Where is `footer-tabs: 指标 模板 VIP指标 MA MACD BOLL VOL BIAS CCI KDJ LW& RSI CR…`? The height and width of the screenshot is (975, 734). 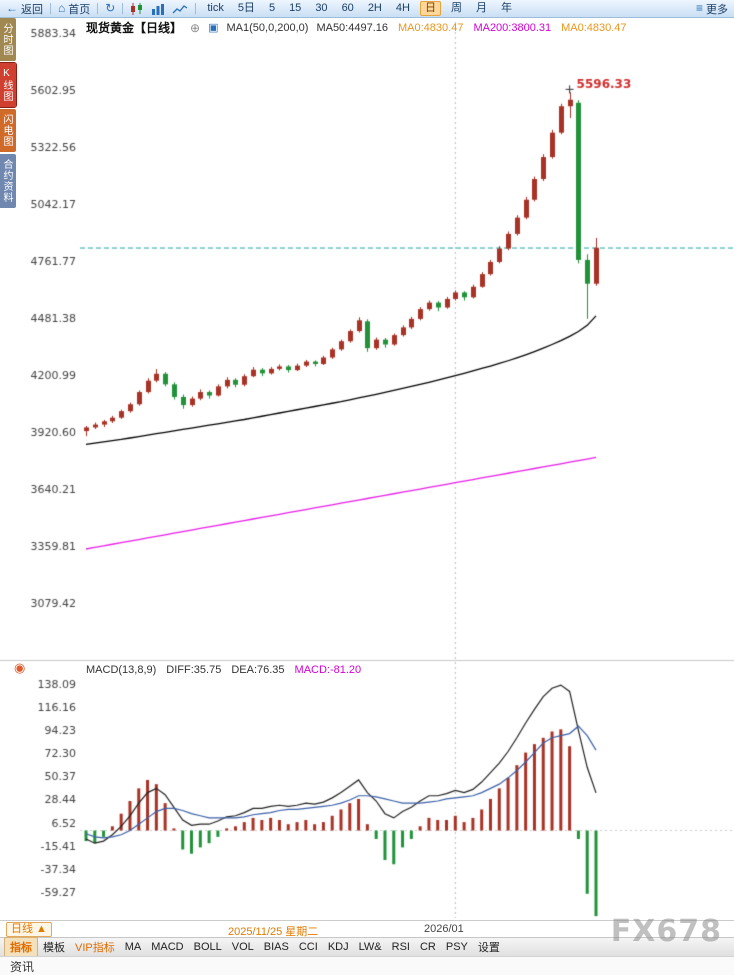
footer-tabs: 指标 模板 VIP指标 MA MACD BOLL VOL BIAS CCI KDJ LW& RSI CR… is located at coordinates (367, 947).